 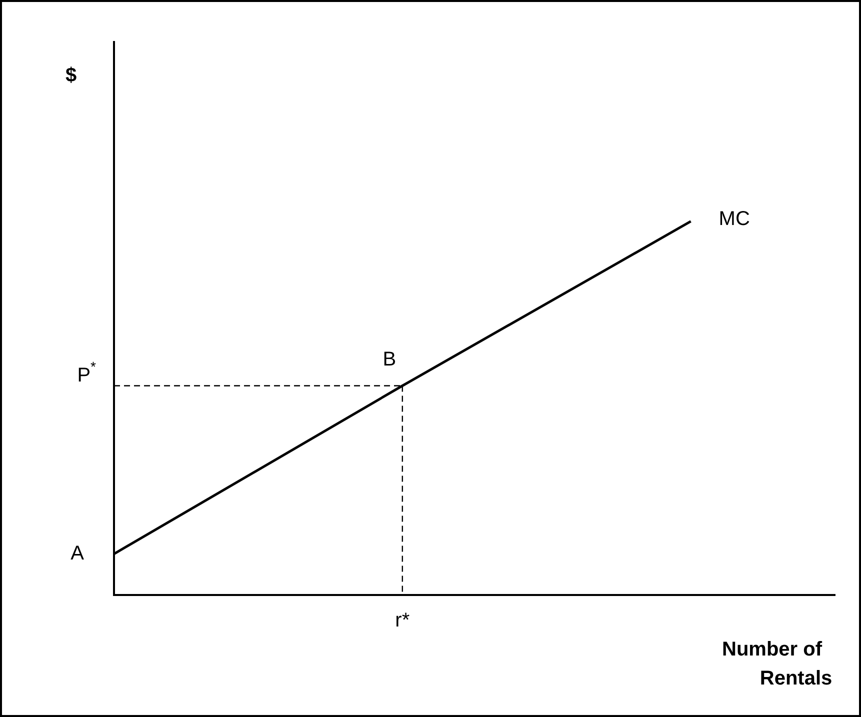 What do you see at coordinates (389, 359) in the screenshot?
I see `annotation: B` at bounding box center [389, 359].